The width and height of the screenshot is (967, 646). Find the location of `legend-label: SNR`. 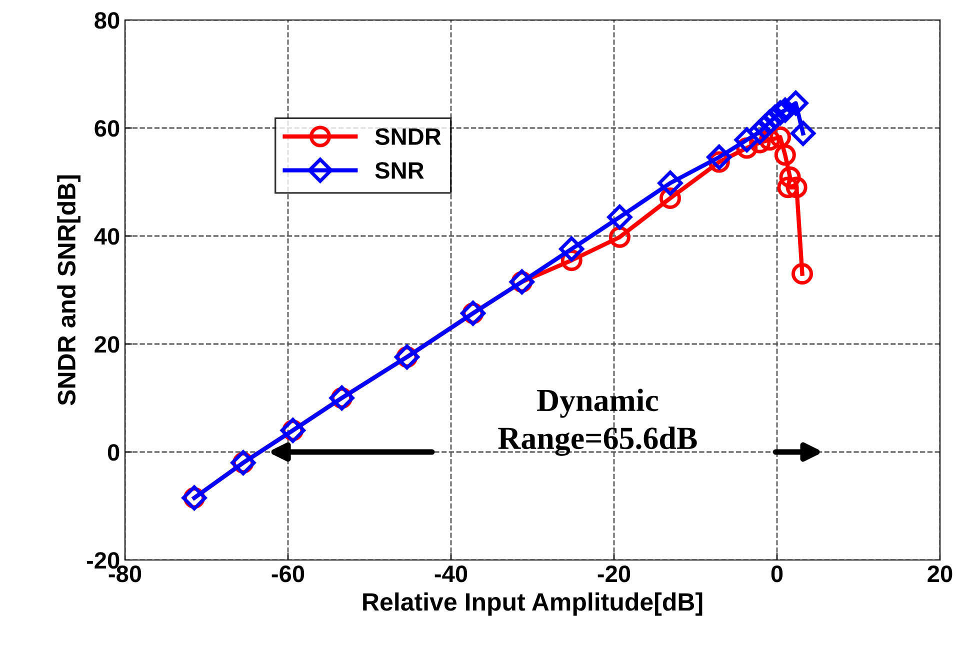

legend-label: SNR is located at coordinates (399, 170).